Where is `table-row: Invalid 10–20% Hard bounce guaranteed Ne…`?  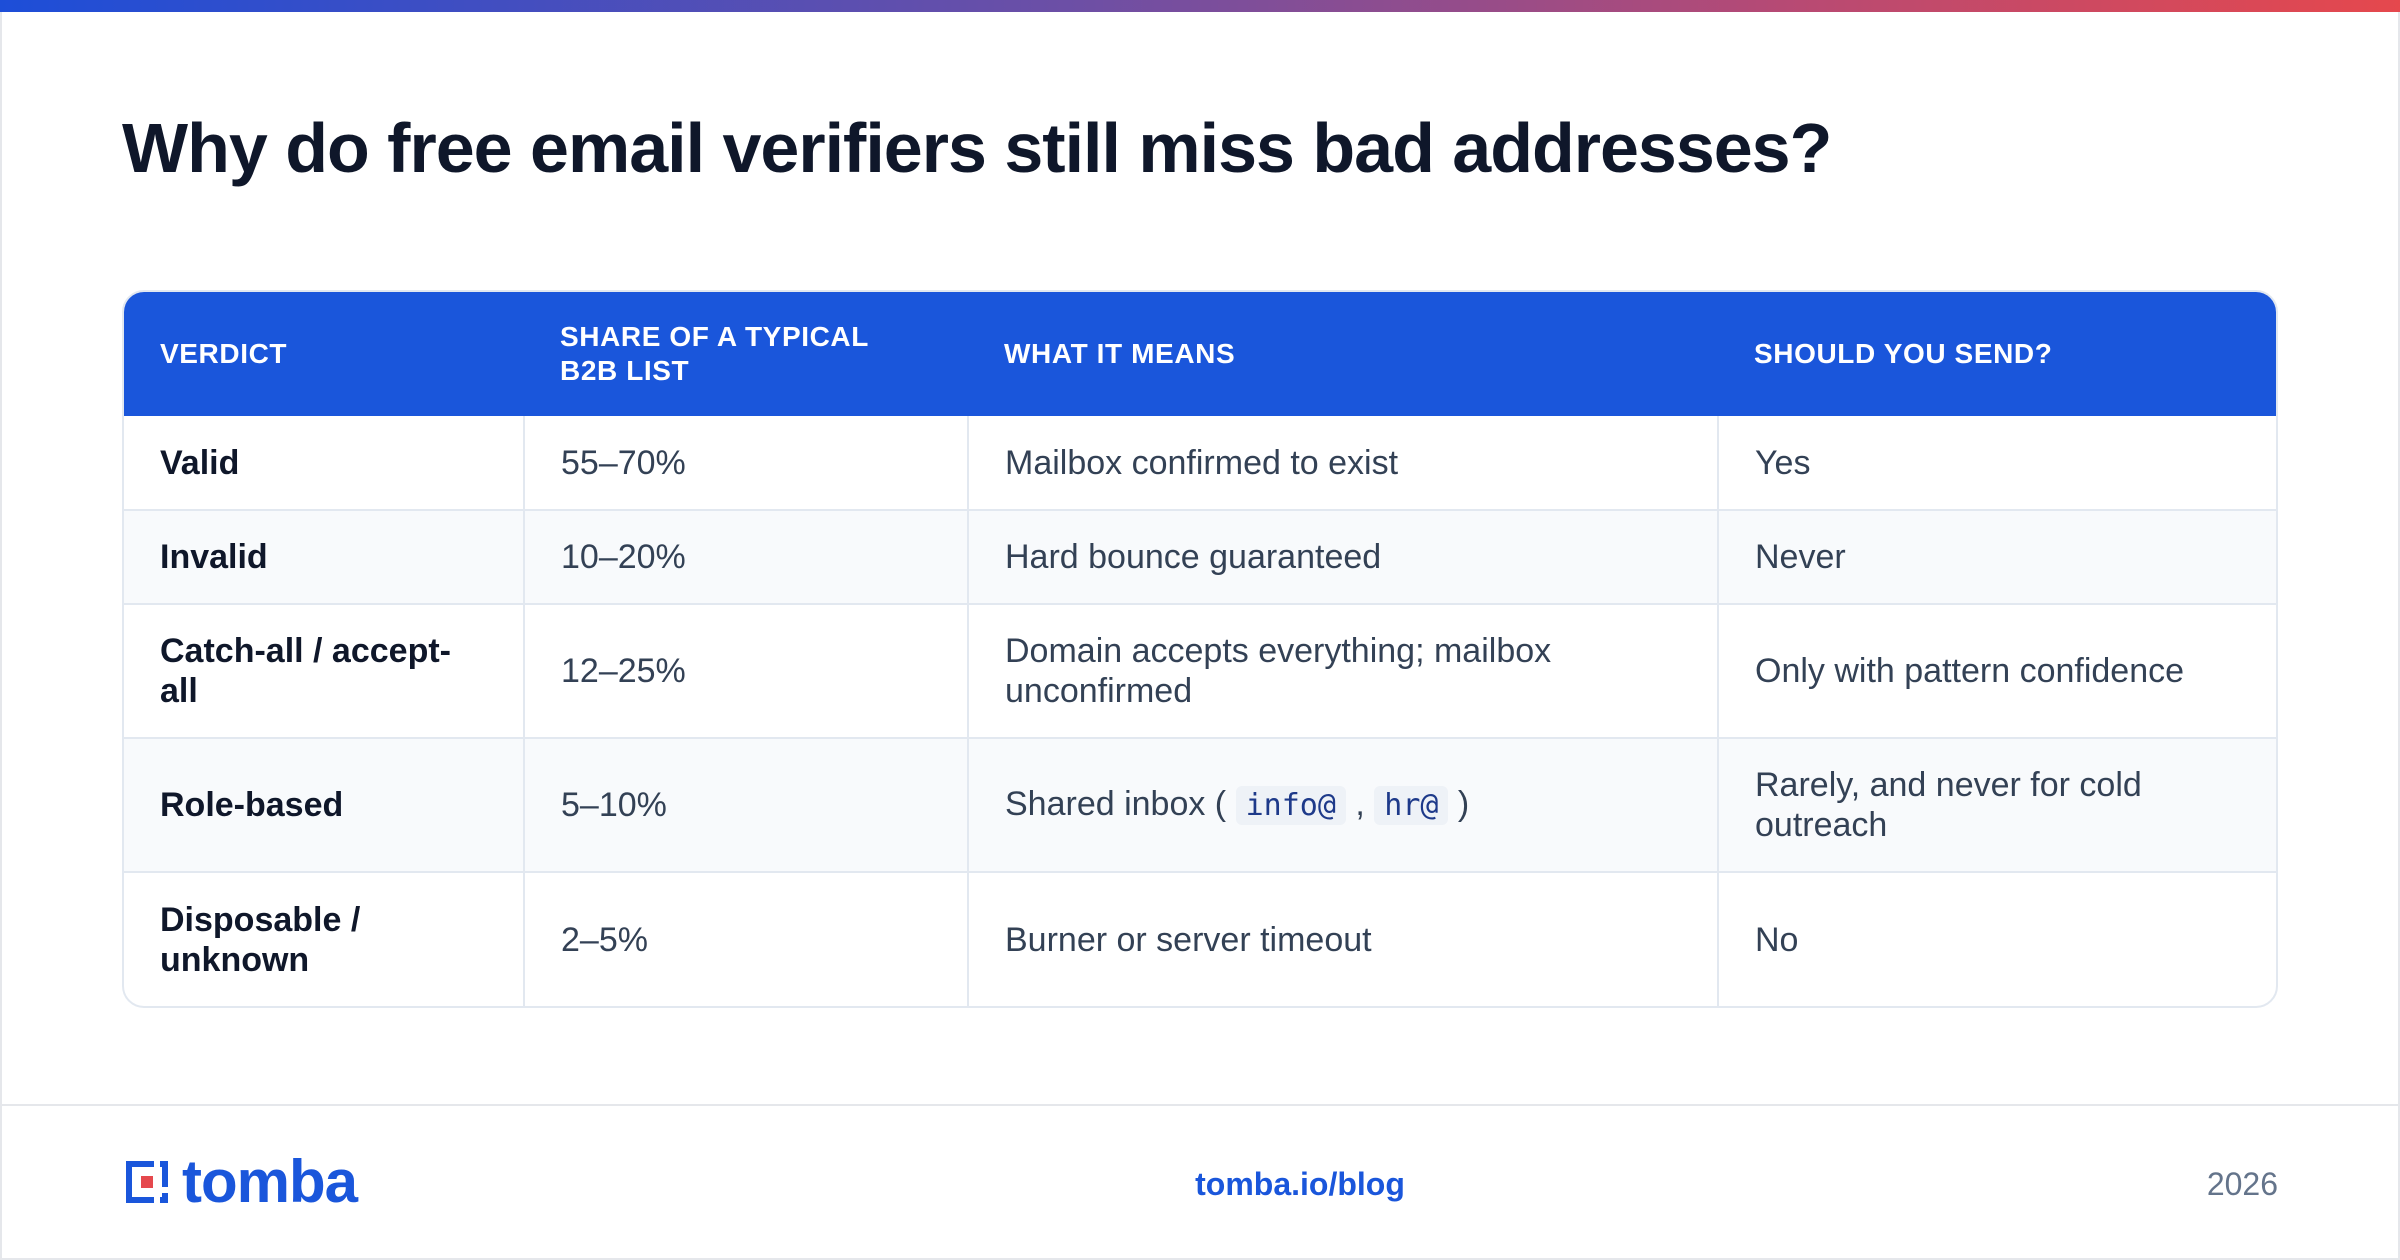
table-row: Invalid 10–20% Hard bounce guaranteed Ne… is located at coordinates (1200, 556).